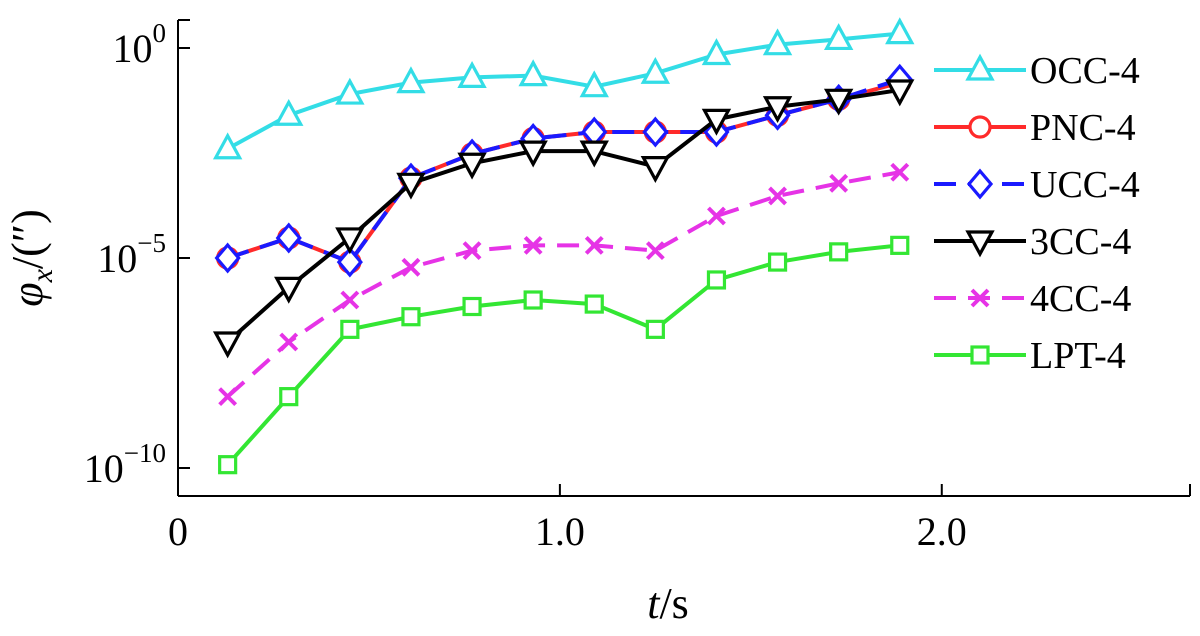  What do you see at coordinates (160, 33) in the screenshot?
I see `y-tick-exponent: 0` at bounding box center [160, 33].